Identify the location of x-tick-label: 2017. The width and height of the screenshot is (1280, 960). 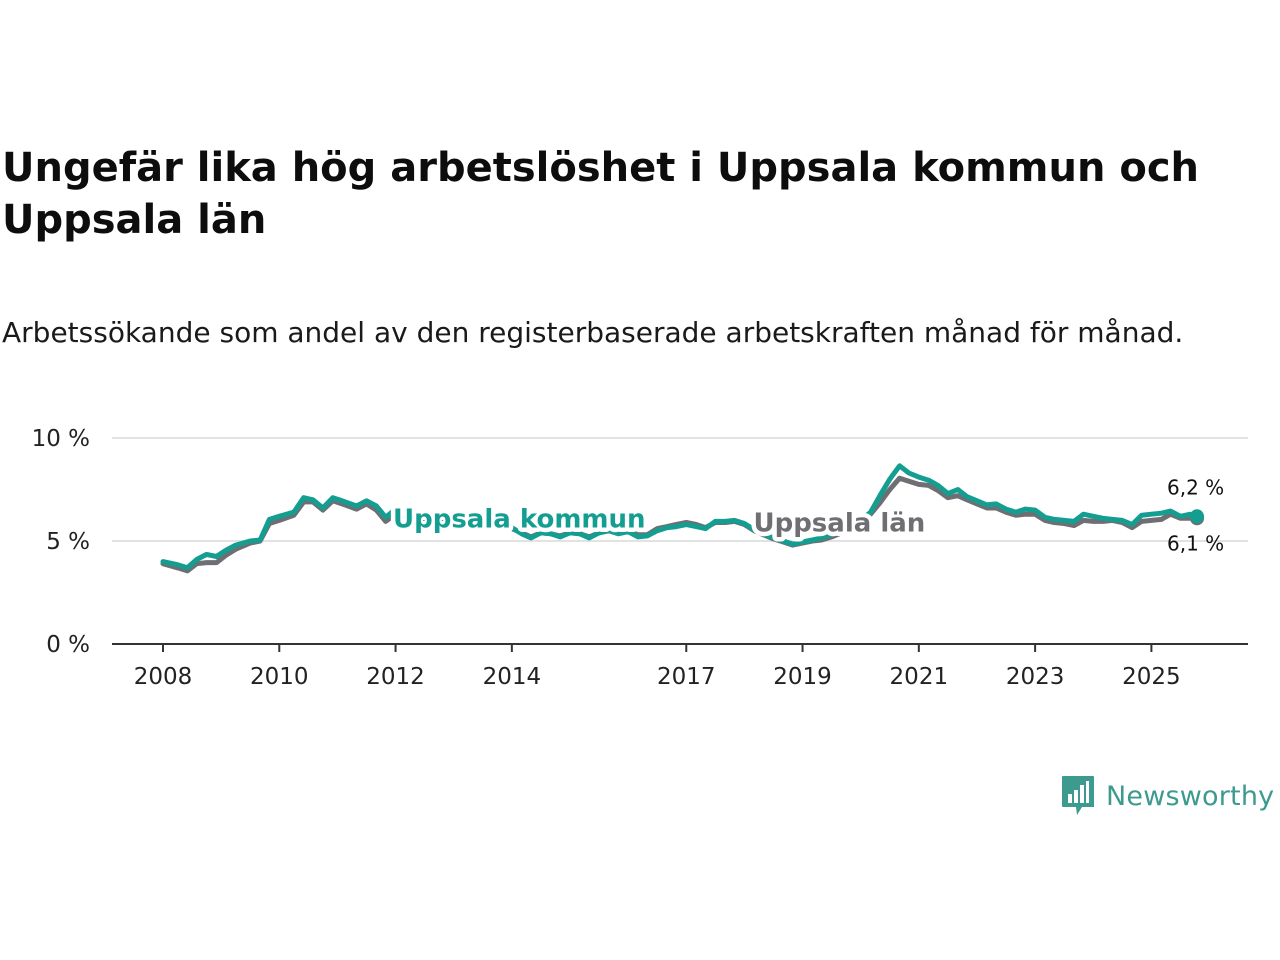
(686, 677).